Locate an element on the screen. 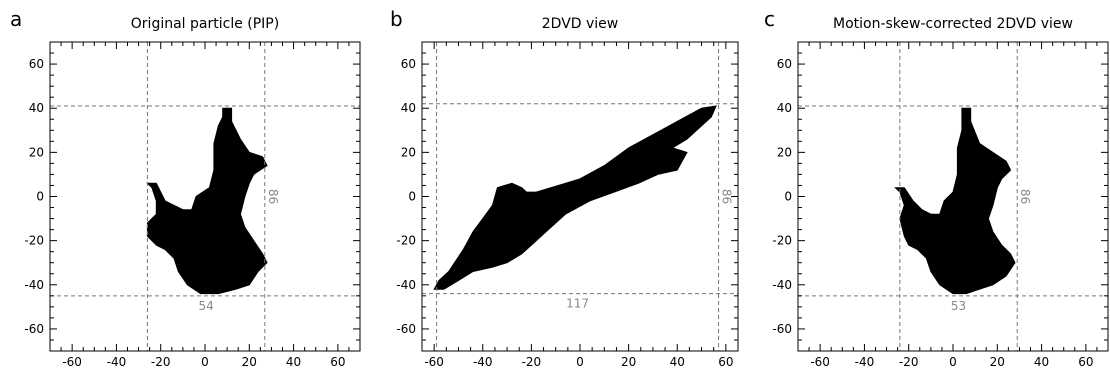 Image resolution: width=1110 pixels, height=371 pixels. panel-title: 2DVD view is located at coordinates (580, 24).